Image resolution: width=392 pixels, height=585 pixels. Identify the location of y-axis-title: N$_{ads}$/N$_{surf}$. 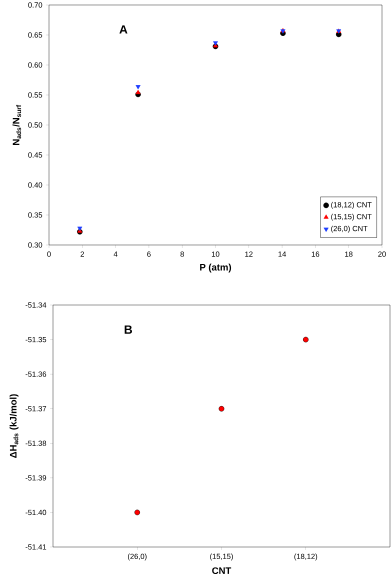
(17, 124).